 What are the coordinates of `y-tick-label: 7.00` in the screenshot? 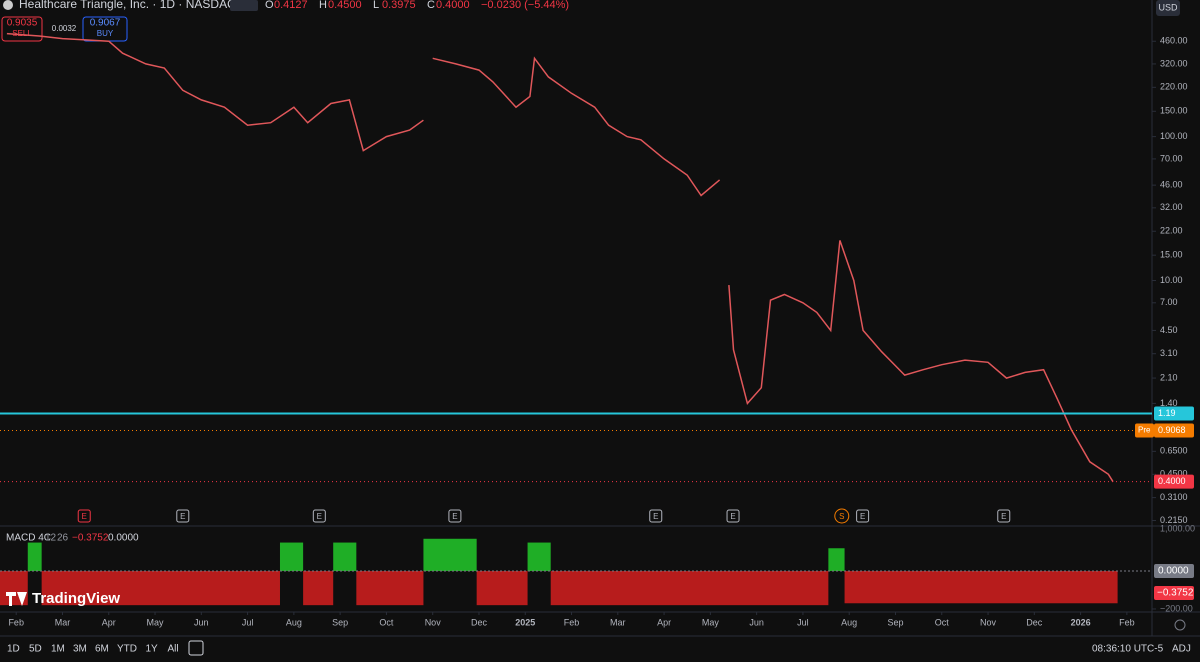 It's located at (1169, 302).